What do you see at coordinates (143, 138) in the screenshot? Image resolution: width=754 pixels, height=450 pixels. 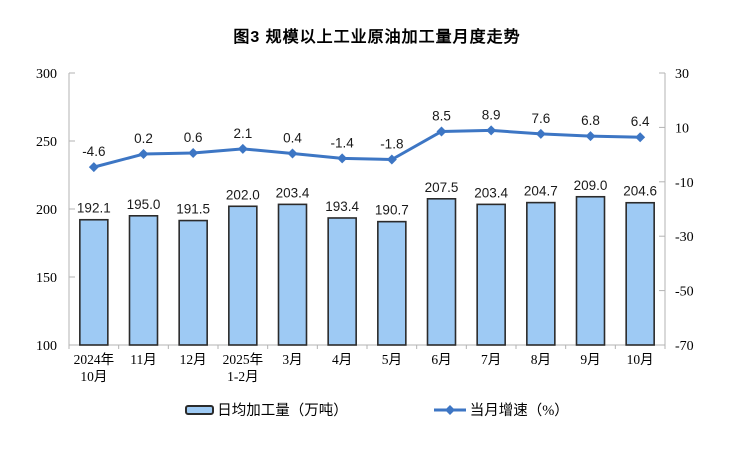 I see `line-value-label: 0.2` at bounding box center [143, 138].